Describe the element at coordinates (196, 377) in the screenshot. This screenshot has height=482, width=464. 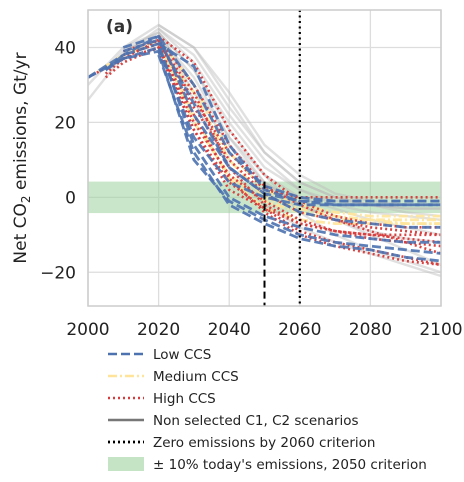
I see `legend-label: Medium CCS` at that location.